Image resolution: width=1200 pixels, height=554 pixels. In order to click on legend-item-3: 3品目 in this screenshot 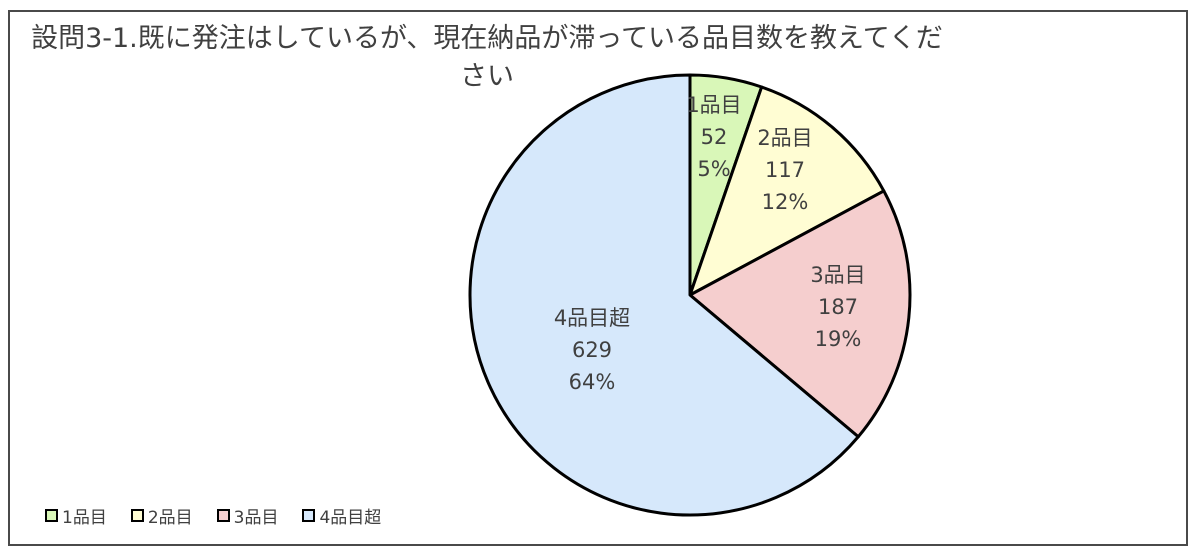, I will do `click(247, 515)`.